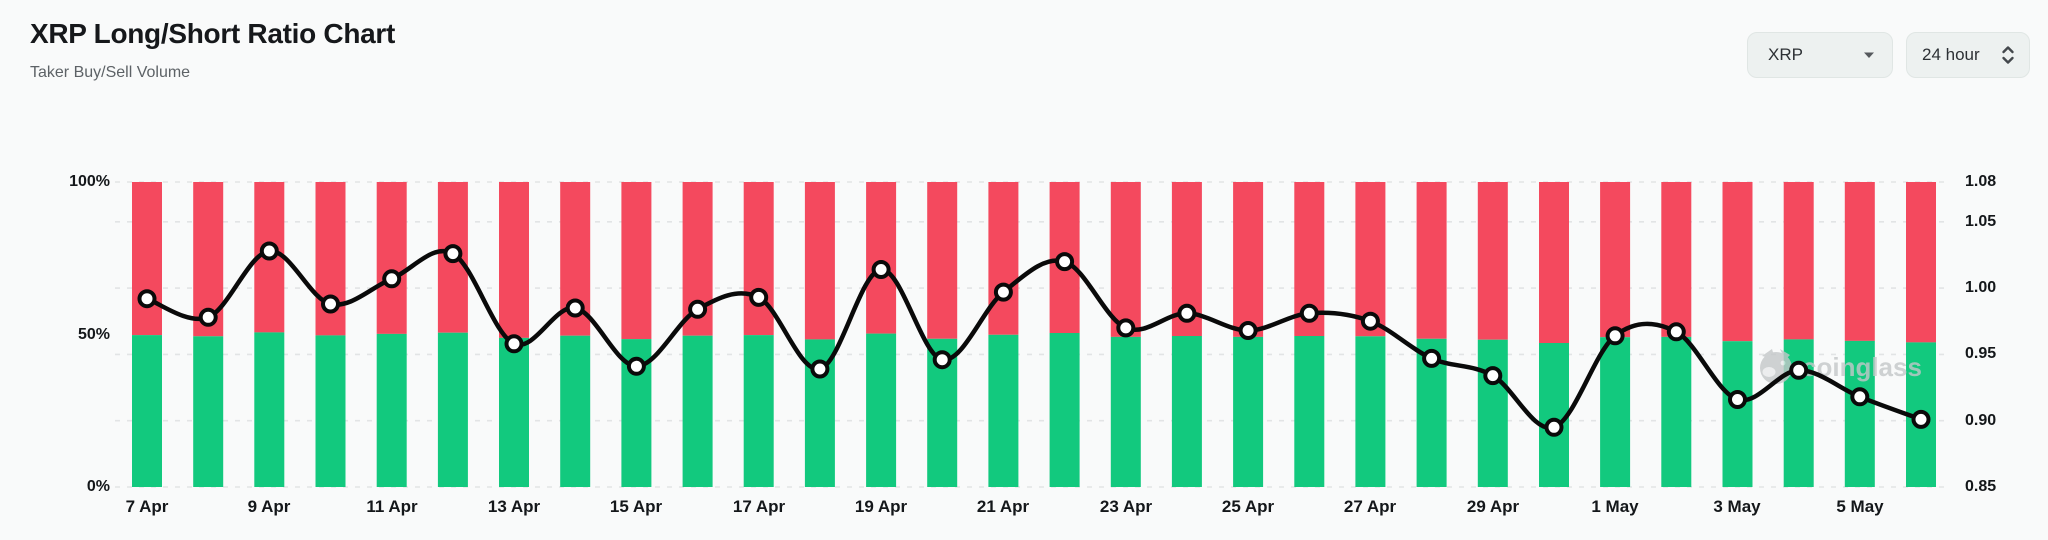 This screenshot has width=2048, height=540. I want to click on interval-select: 24 hour, so click(1968, 55).